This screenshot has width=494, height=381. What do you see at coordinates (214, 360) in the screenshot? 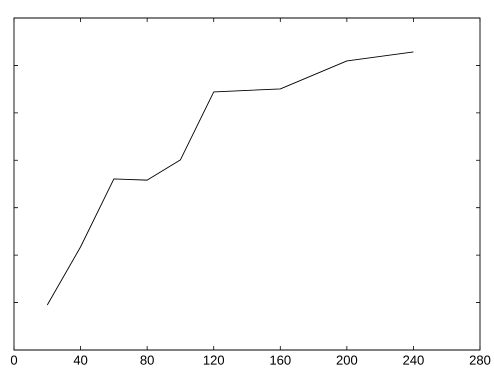
I see `x-tick-label: 120` at bounding box center [214, 360].